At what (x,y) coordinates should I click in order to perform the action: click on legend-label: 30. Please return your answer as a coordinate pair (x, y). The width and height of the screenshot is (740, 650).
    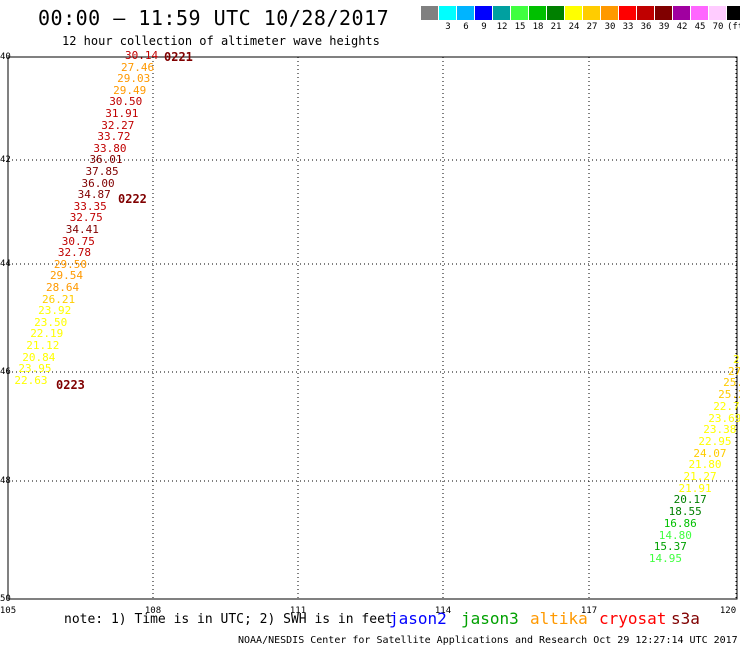
    Looking at the image, I should click on (610, 27).